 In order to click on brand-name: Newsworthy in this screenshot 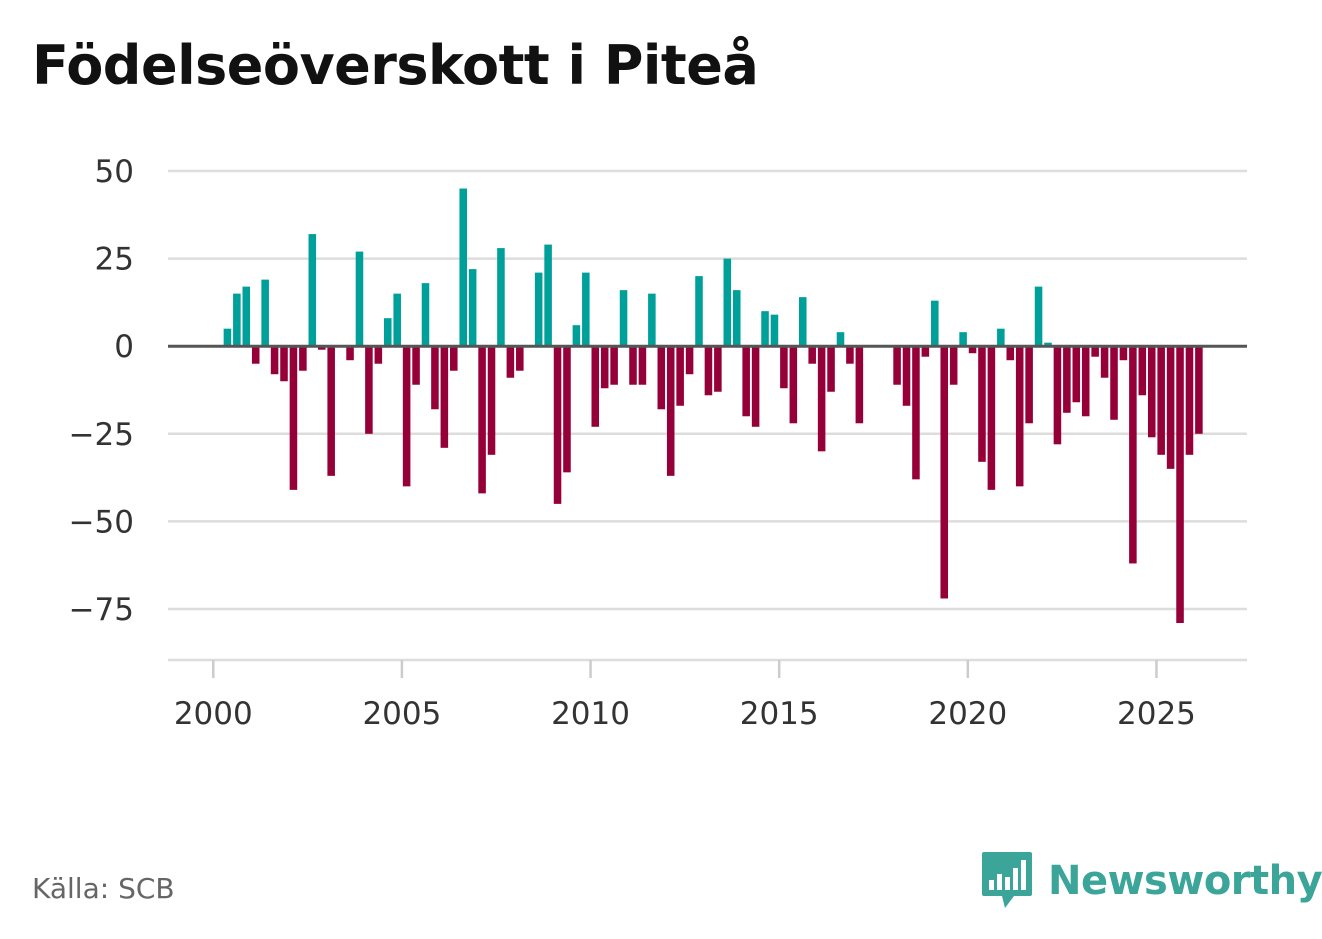, I will do `click(1185, 881)`.